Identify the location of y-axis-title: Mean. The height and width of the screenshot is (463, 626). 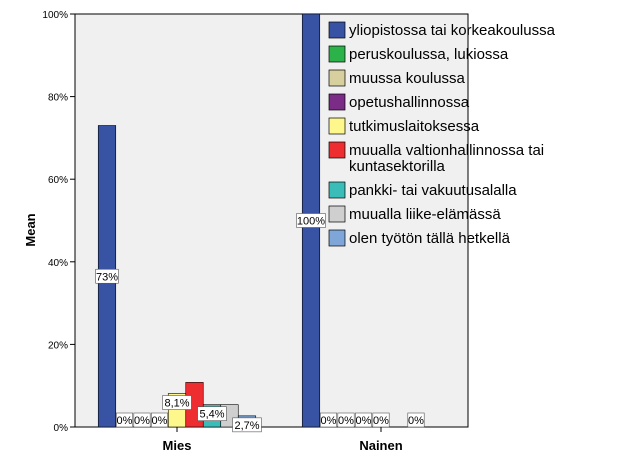
(30, 229).